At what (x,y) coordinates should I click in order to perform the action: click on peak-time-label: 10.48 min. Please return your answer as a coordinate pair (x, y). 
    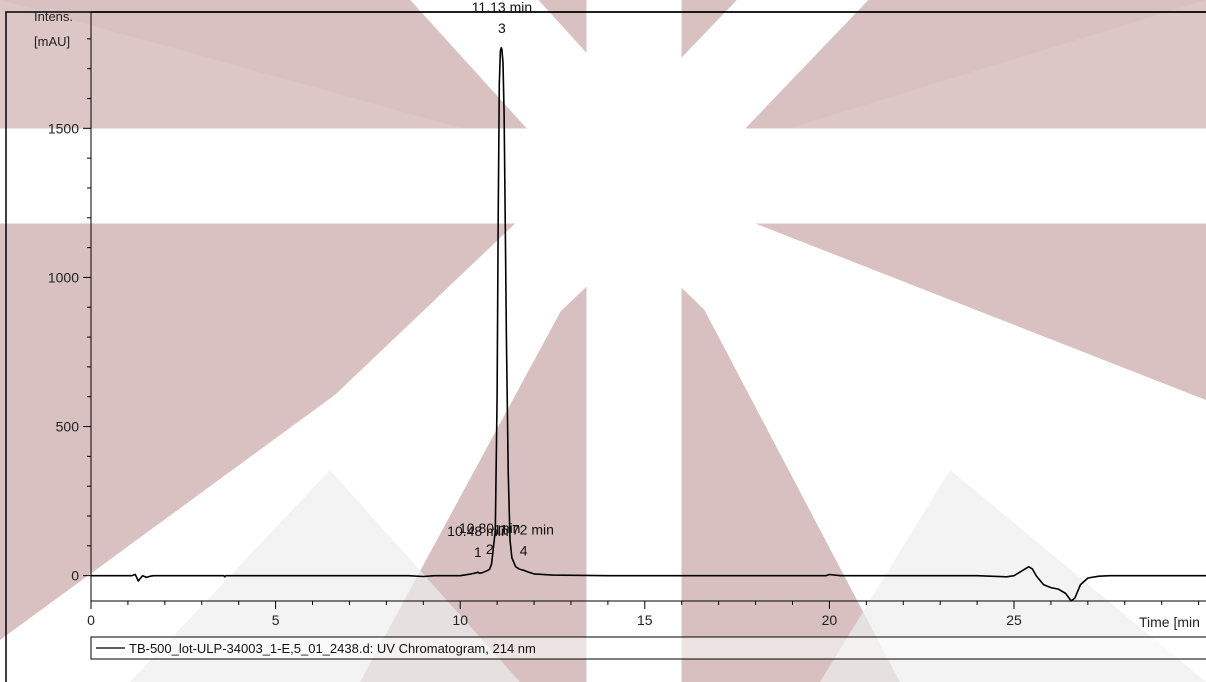
    Looking at the image, I should click on (477, 531).